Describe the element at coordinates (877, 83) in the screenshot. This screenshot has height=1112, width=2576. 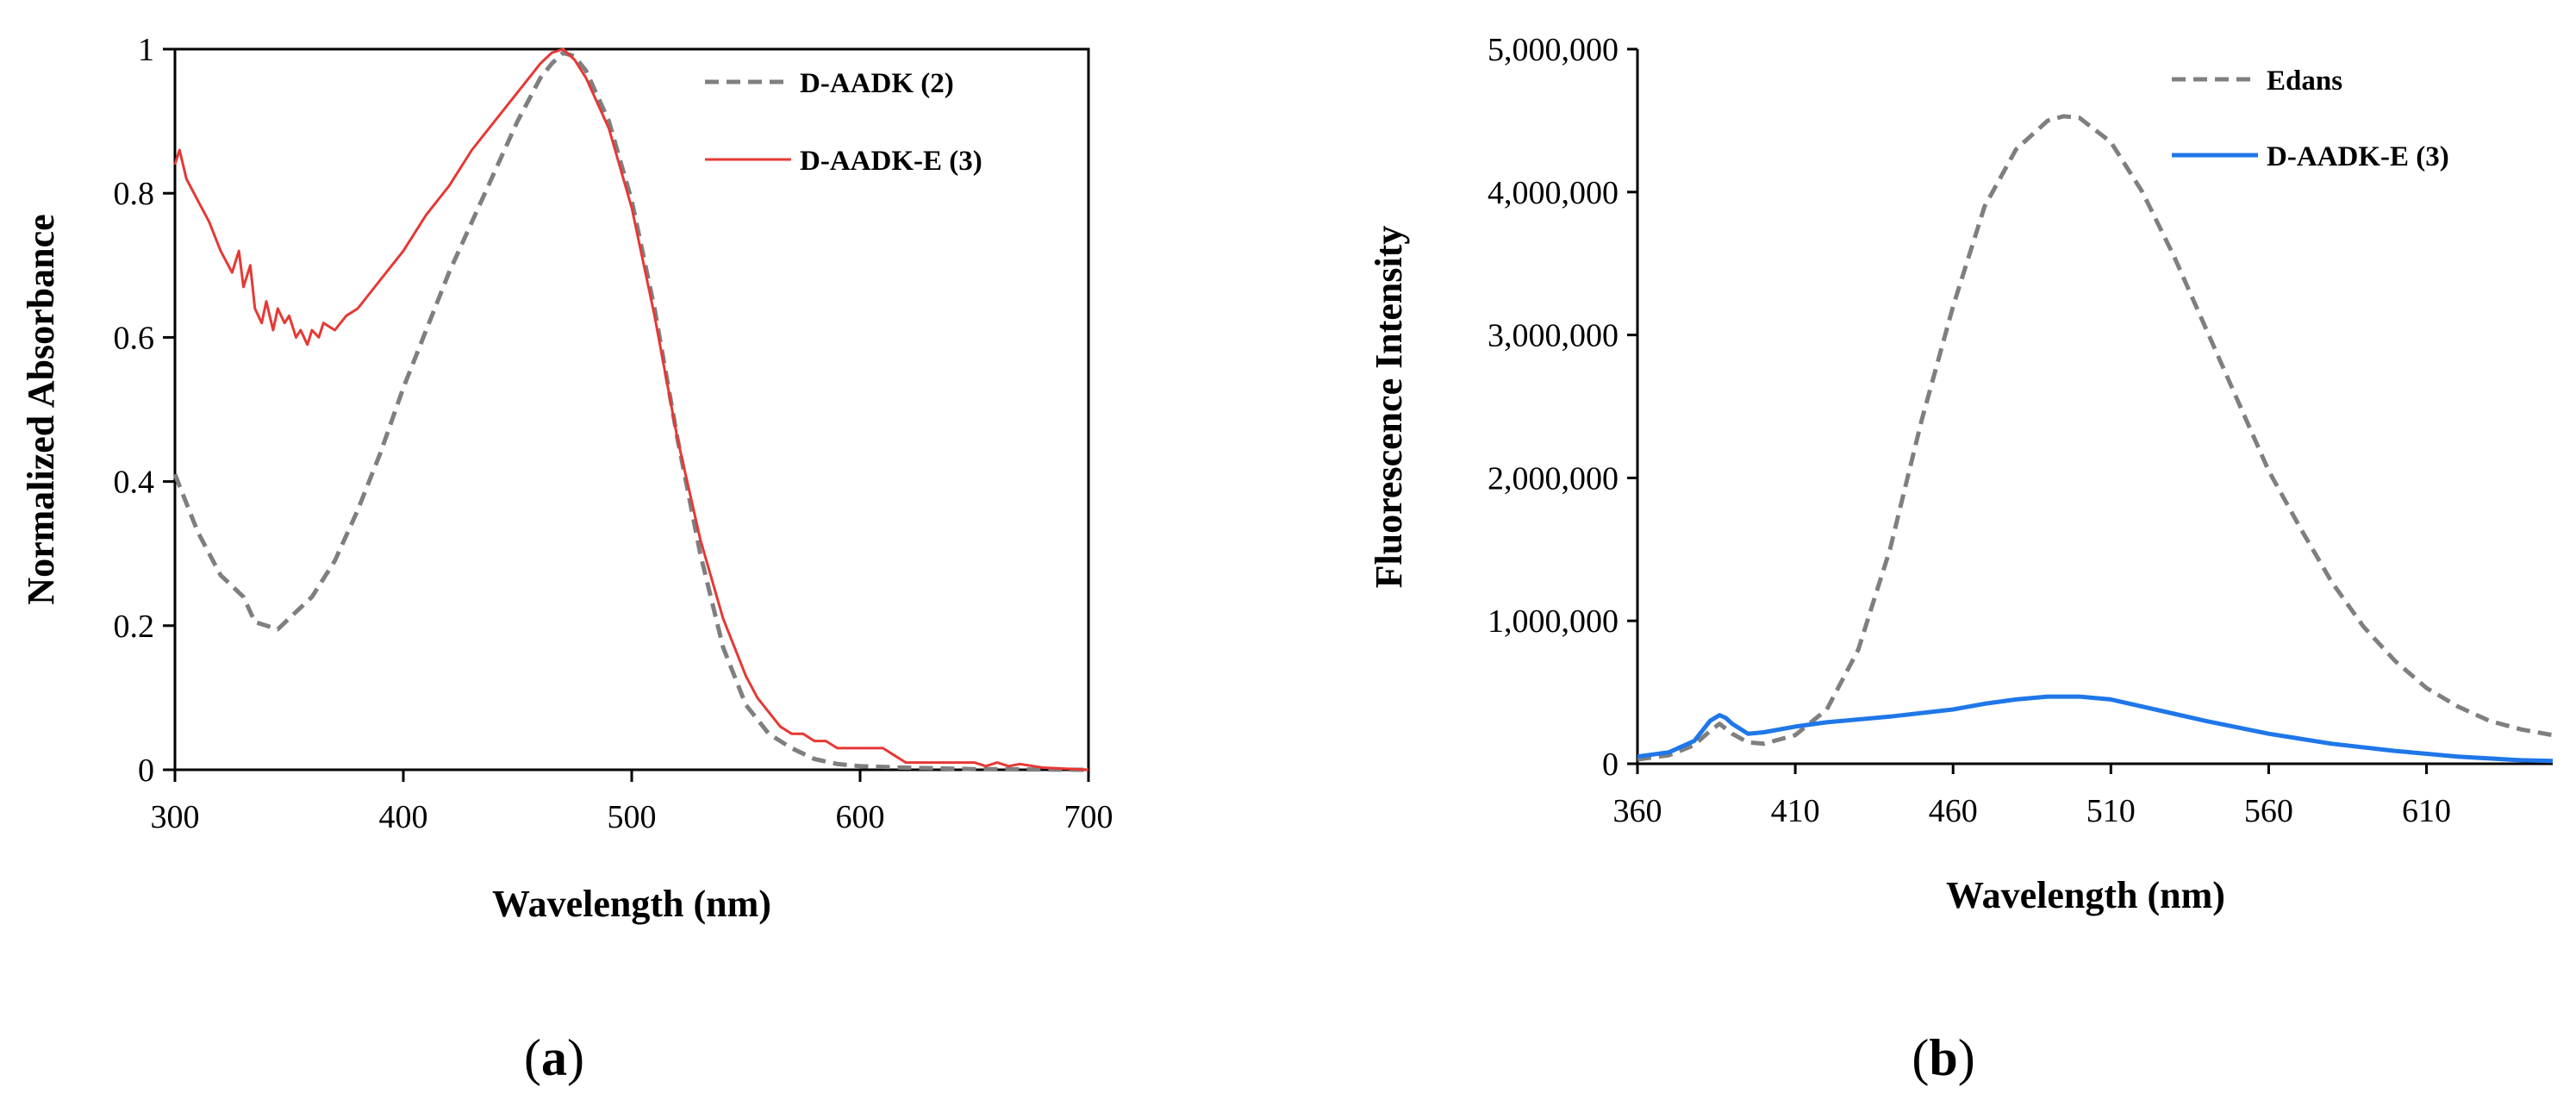
I see `panel-a-legend-label-d-aadk: D-AADK (2)` at that location.